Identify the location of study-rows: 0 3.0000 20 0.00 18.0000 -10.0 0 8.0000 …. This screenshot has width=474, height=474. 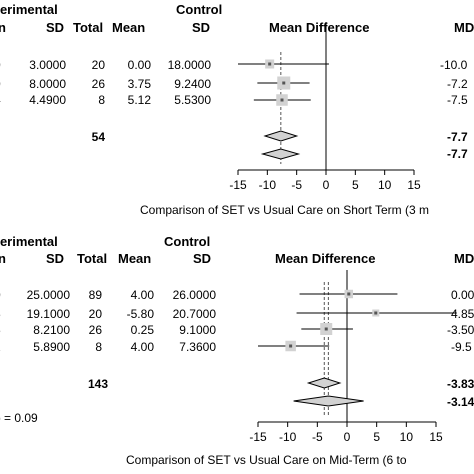
(234, 82).